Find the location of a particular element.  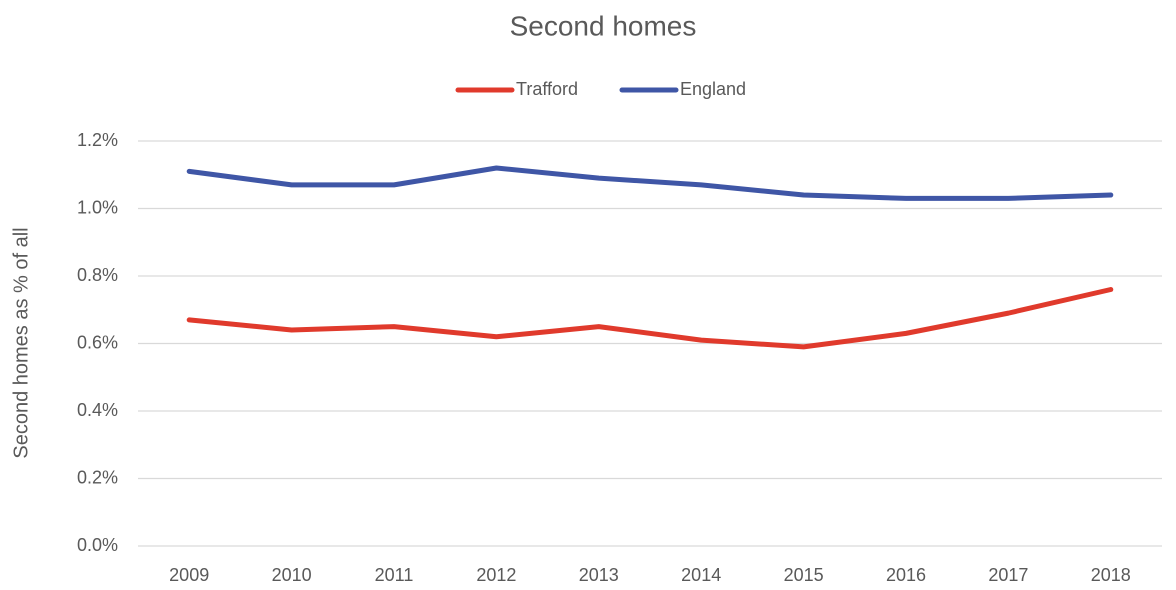

x-tick-label: 2013 is located at coordinates (599, 575).